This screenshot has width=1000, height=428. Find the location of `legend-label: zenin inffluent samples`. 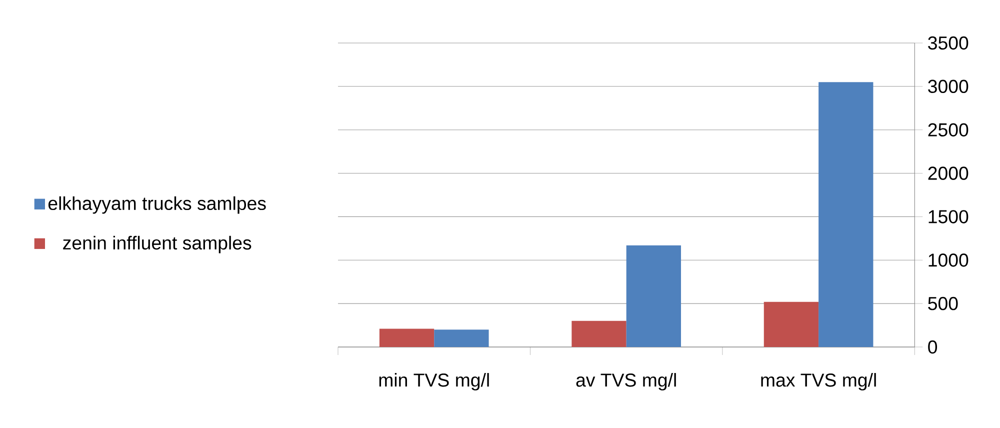

legend-label: zenin inffluent samples is located at coordinates (157, 245).